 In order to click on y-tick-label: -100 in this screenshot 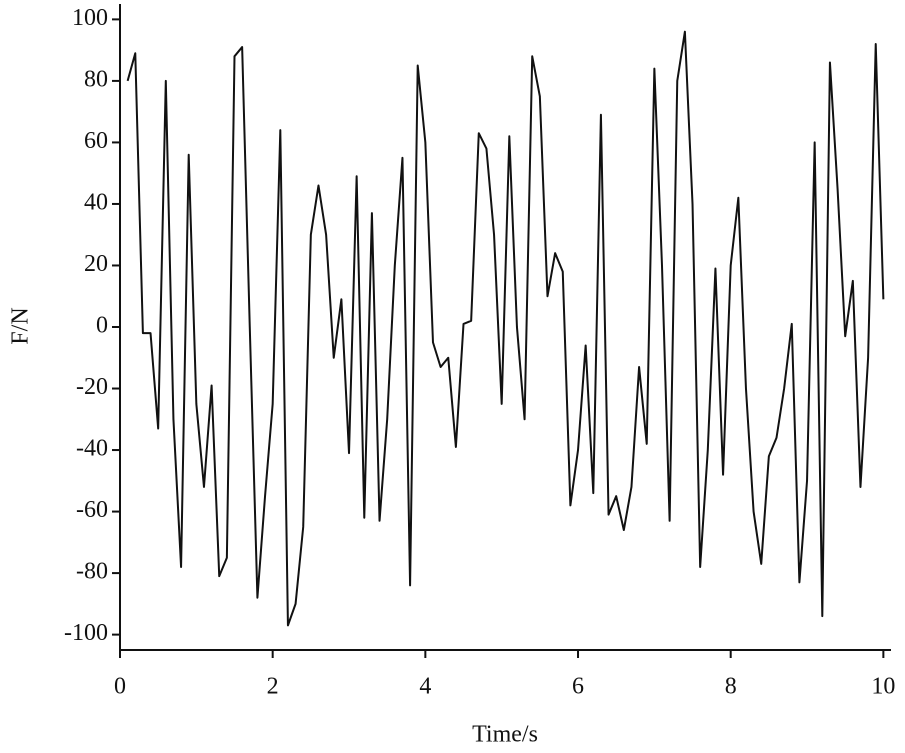, I will do `click(86, 633)`.